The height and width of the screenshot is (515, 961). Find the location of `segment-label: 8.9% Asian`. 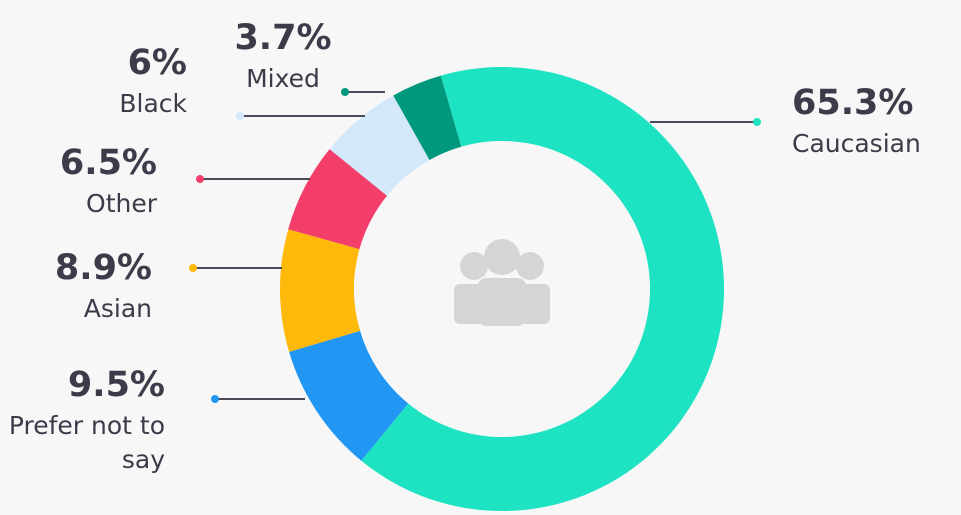

segment-label: 8.9% Asian is located at coordinates (103, 288).